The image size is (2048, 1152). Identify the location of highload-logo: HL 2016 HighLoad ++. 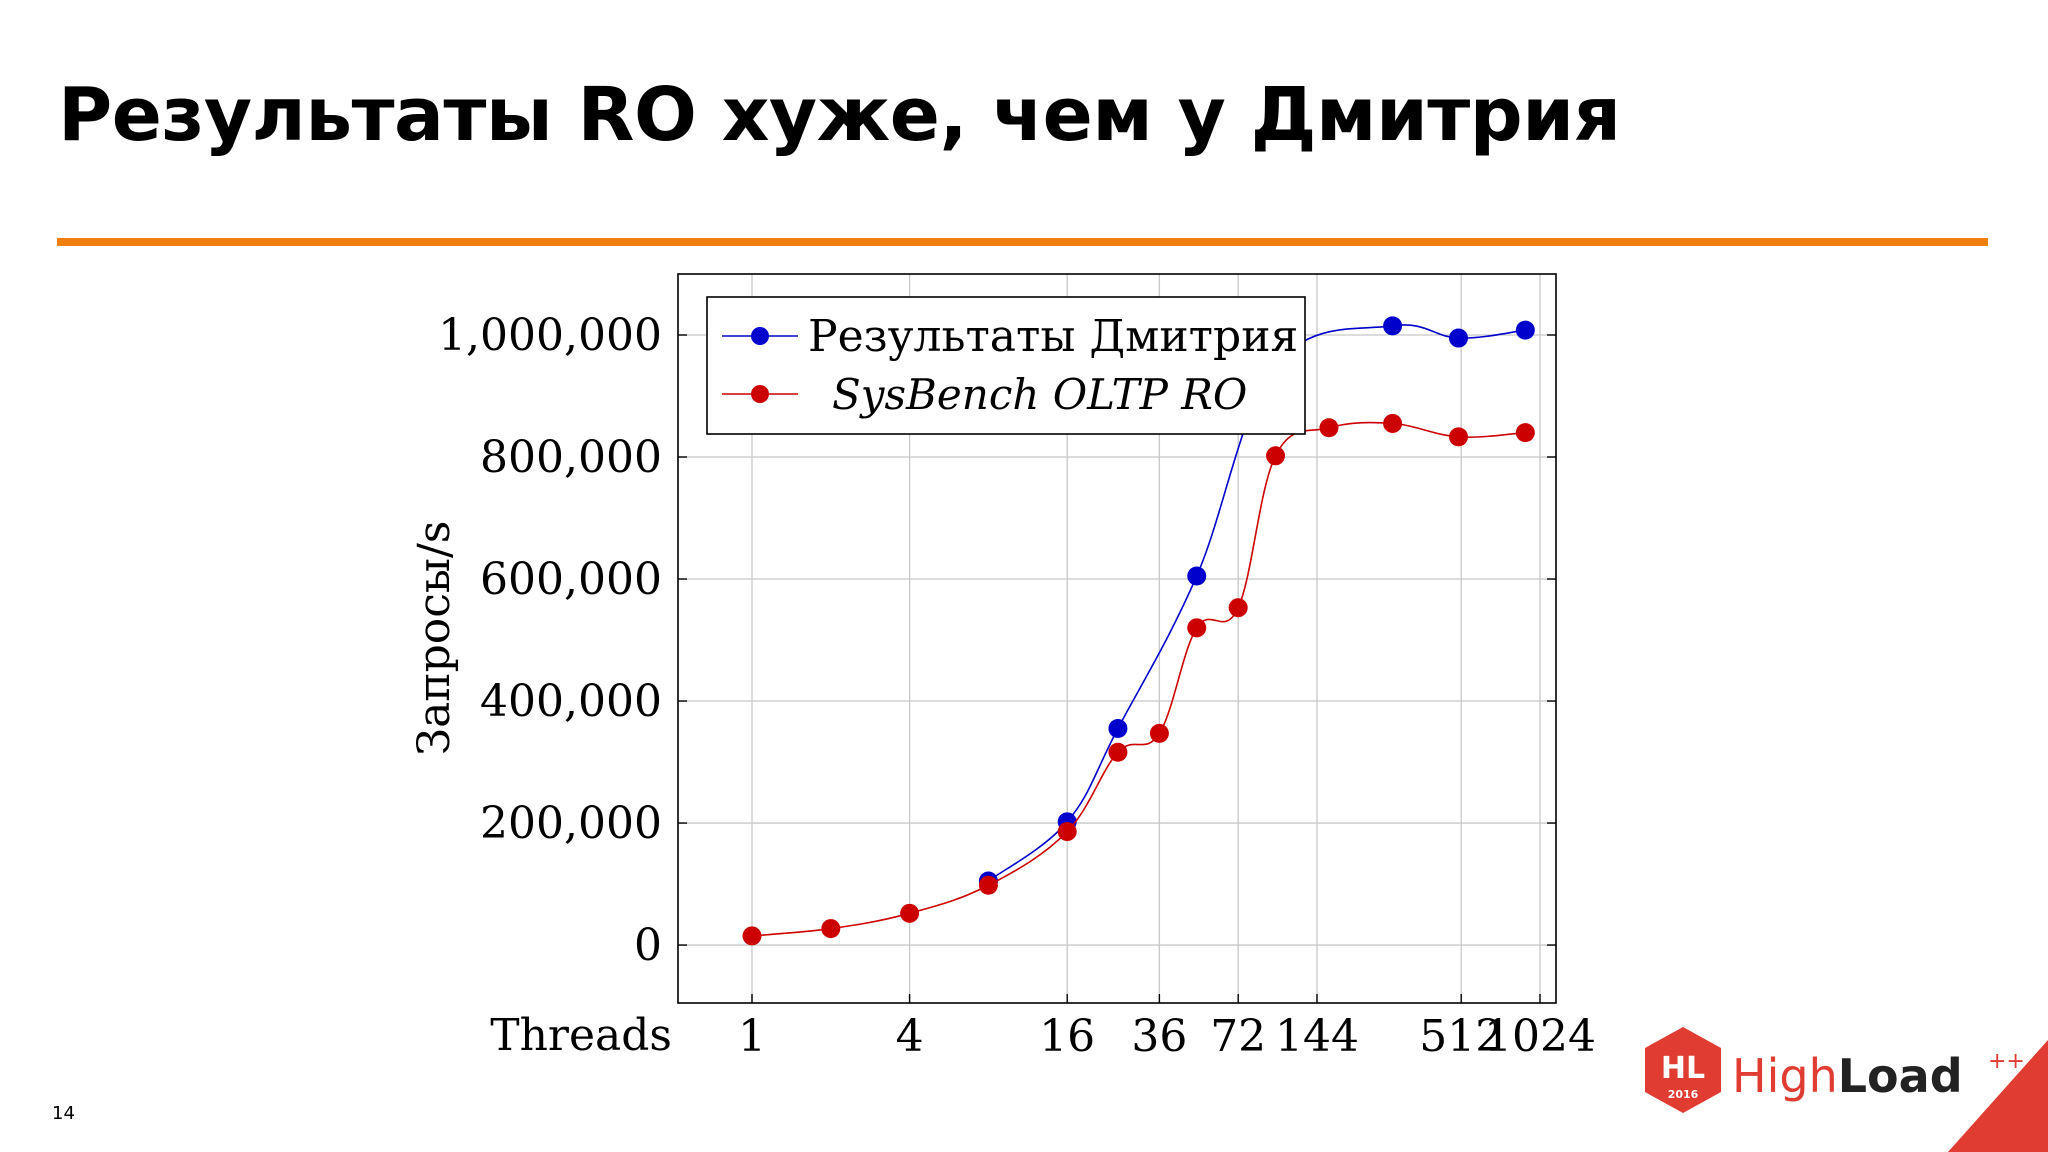
(1846, 1089).